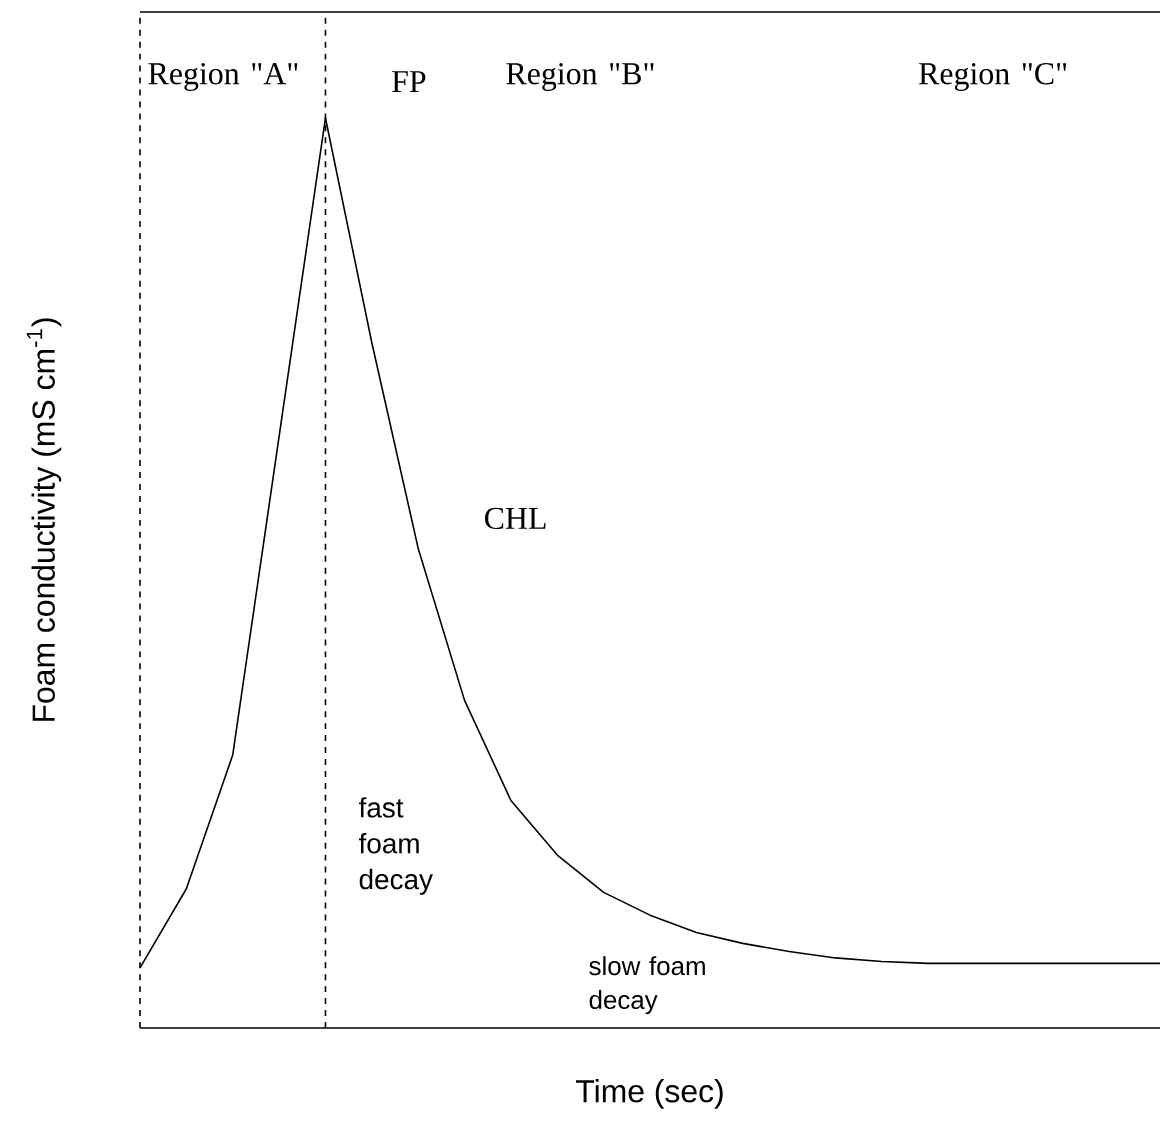 The width and height of the screenshot is (1164, 1138). I want to click on annotation: CHL, so click(515, 518).